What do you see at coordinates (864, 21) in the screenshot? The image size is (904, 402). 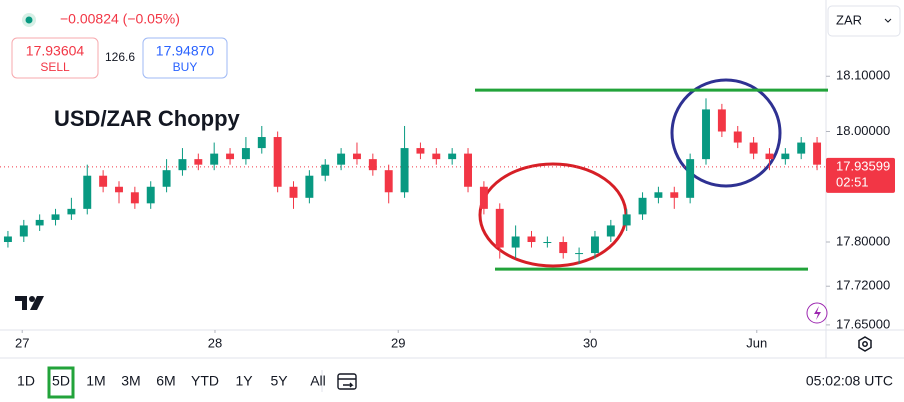 I see `currency-select` at bounding box center [864, 21].